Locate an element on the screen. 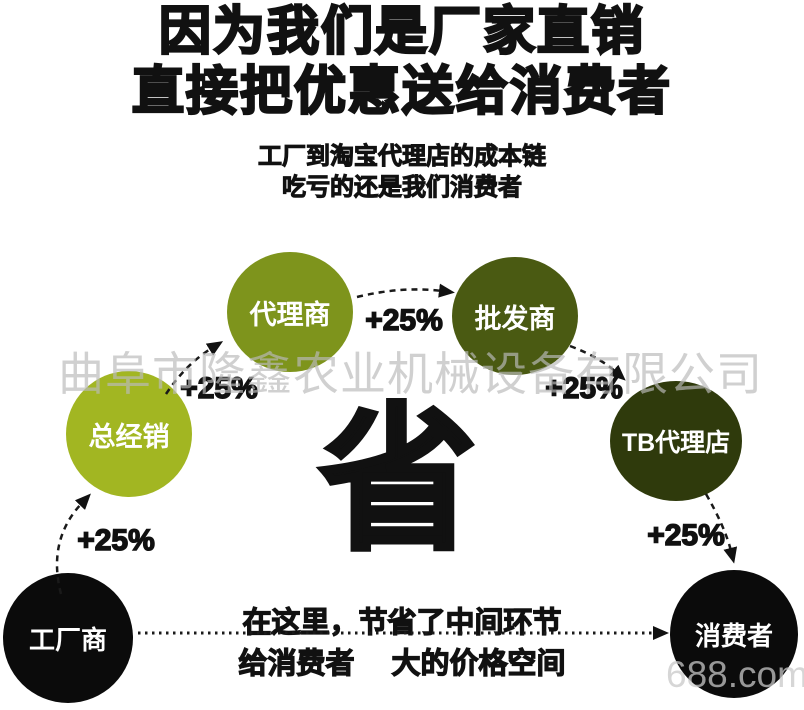 The width and height of the screenshot is (804, 710). node-general-distributor-label: 总经销 is located at coordinates (129, 436).